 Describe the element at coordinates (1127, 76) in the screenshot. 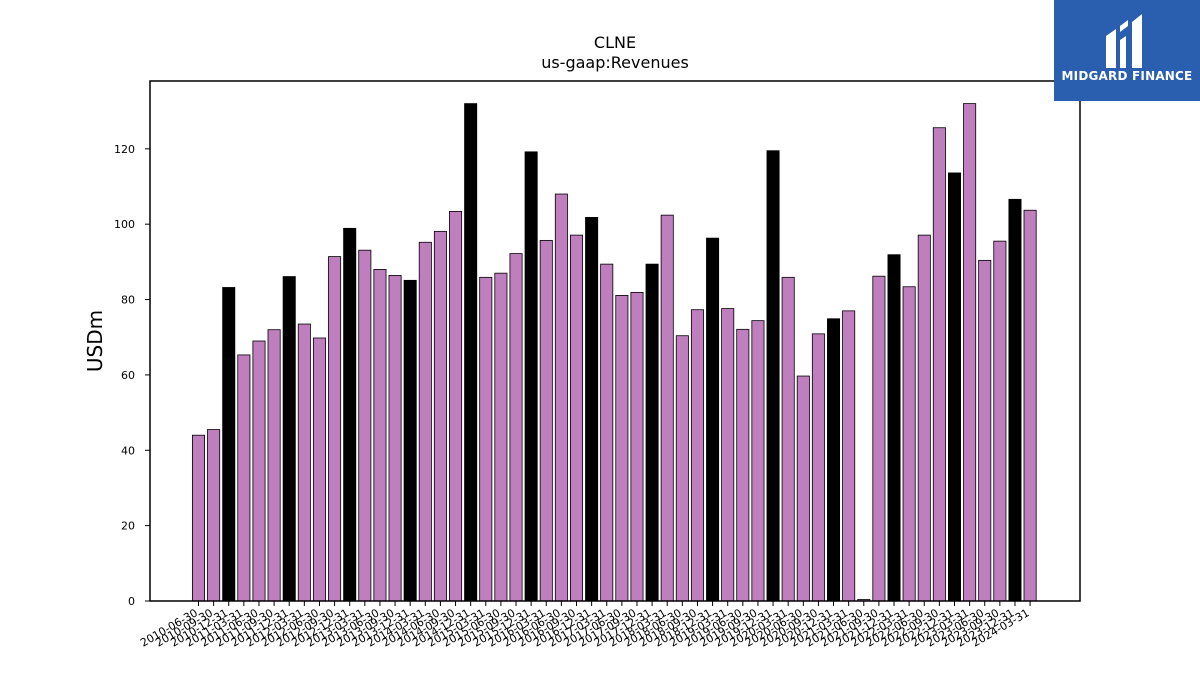

I see `logo-text: MIDGARD FINANCE` at that location.